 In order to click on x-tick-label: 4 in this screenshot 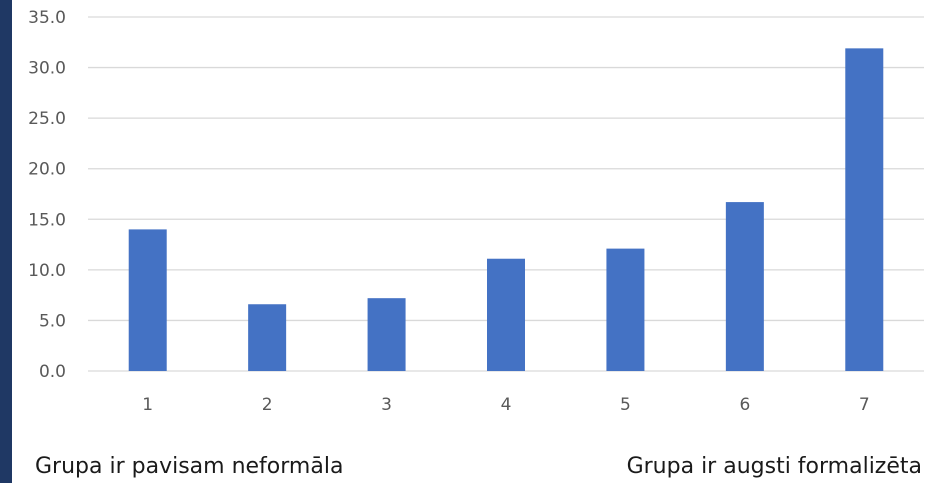, I will do `click(506, 405)`.